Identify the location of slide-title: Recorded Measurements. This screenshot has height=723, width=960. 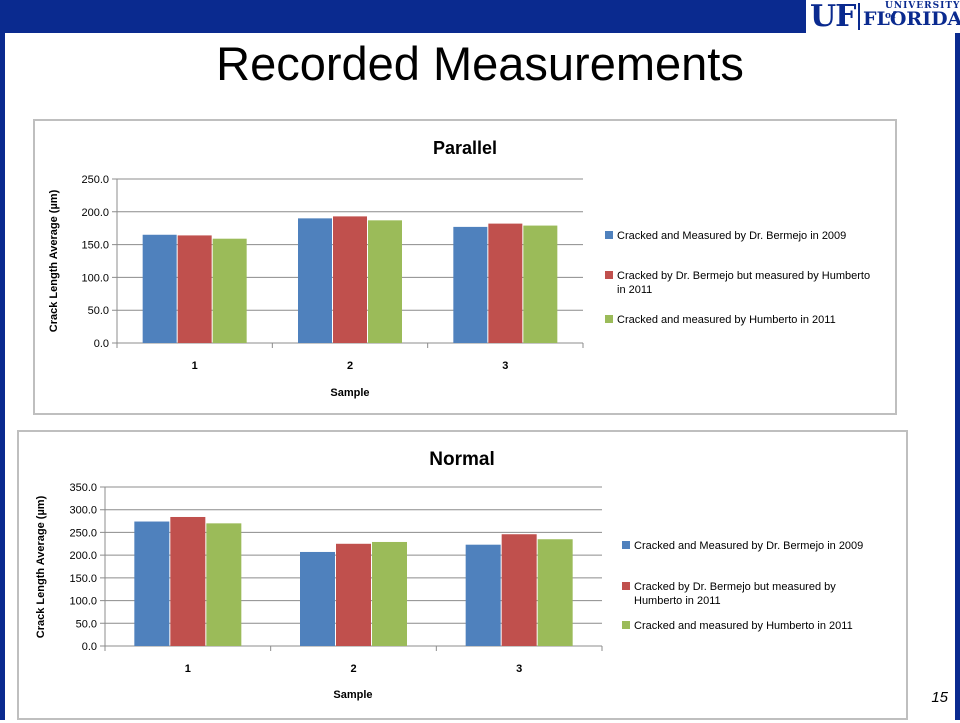
(480, 63).